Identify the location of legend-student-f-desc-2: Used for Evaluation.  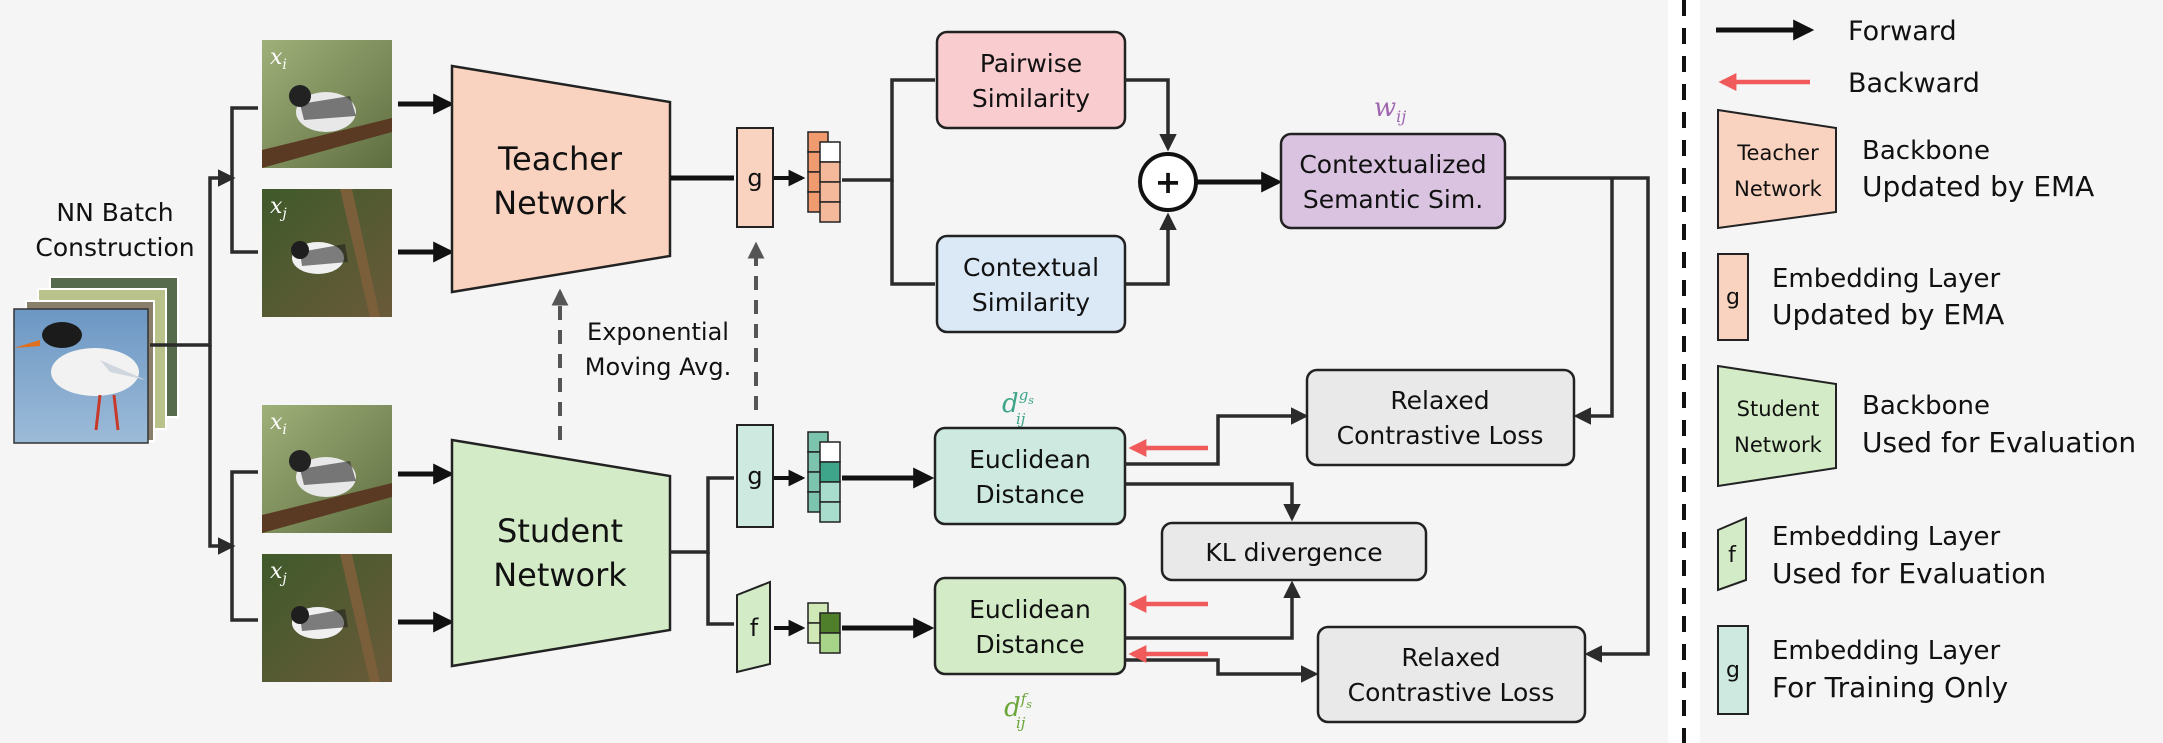
(1909, 573).